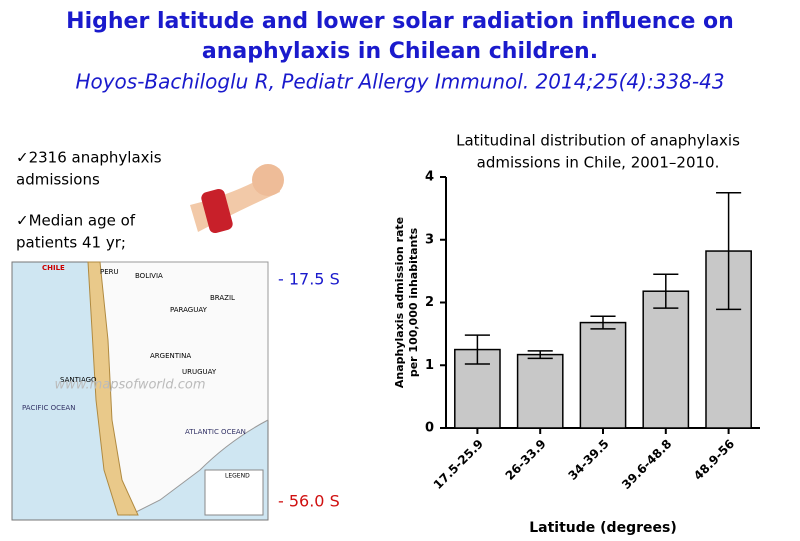  I want to click on y-tick-label: 2, so click(429, 302).